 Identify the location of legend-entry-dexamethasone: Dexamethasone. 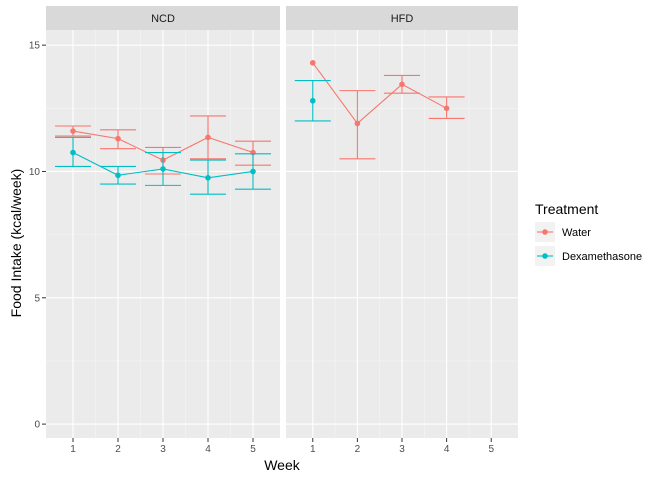
(588, 256).